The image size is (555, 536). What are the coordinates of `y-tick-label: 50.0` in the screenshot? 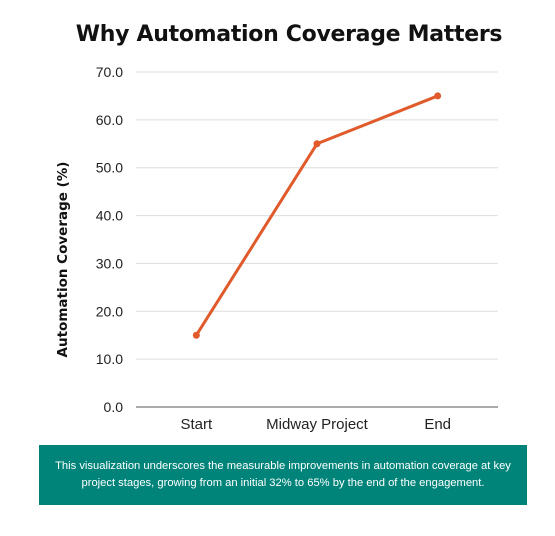 It's located at (109, 168).